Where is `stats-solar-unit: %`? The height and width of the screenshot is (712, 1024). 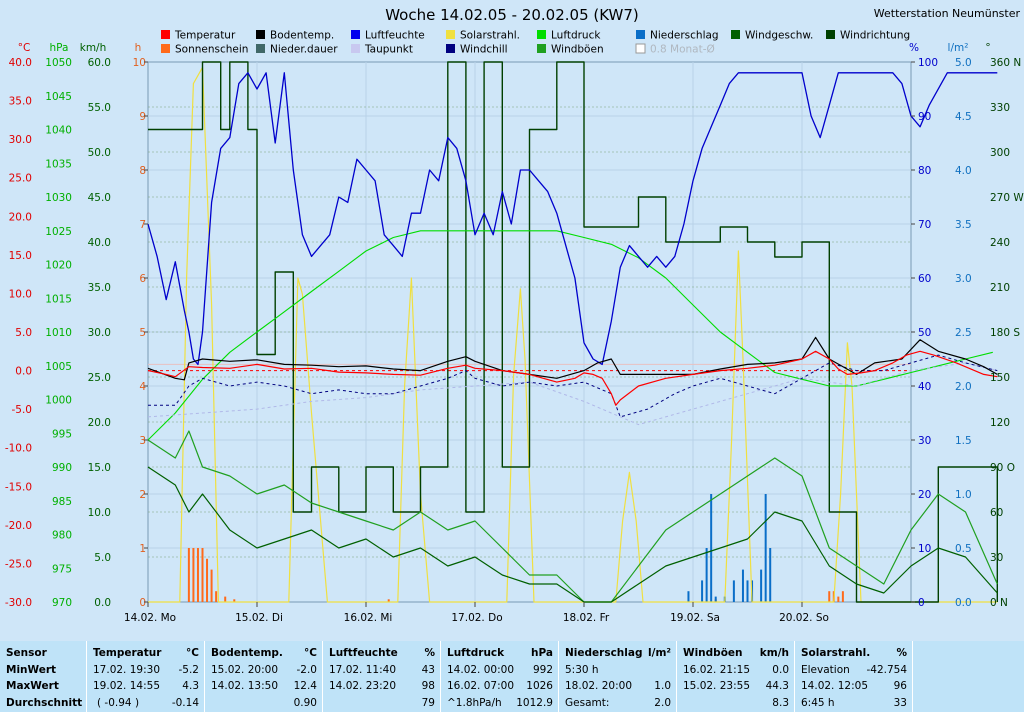
stats-solar-unit: % is located at coordinates (901, 653).